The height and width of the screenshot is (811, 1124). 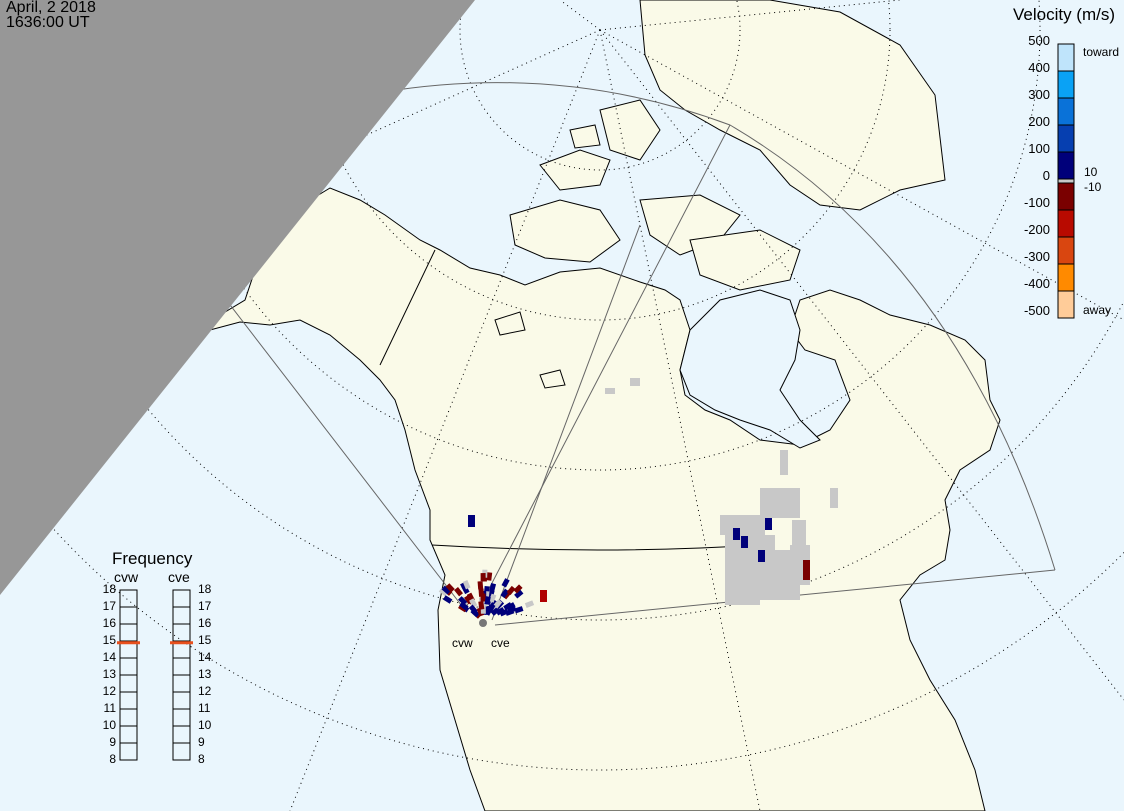 What do you see at coordinates (1036, 229) in the screenshot?
I see `velocity-tick: -200` at bounding box center [1036, 229].